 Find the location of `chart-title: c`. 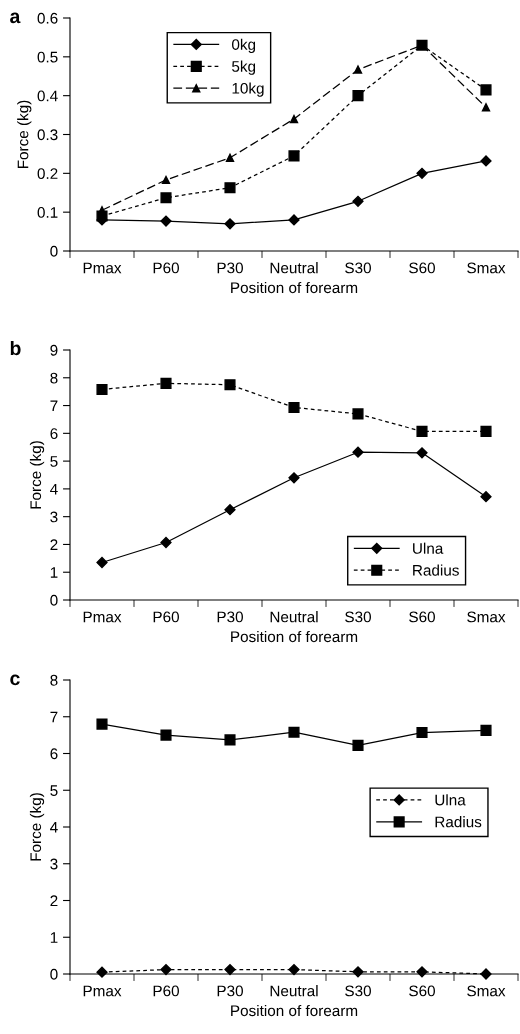

chart-title: c is located at coordinates (15, 680).